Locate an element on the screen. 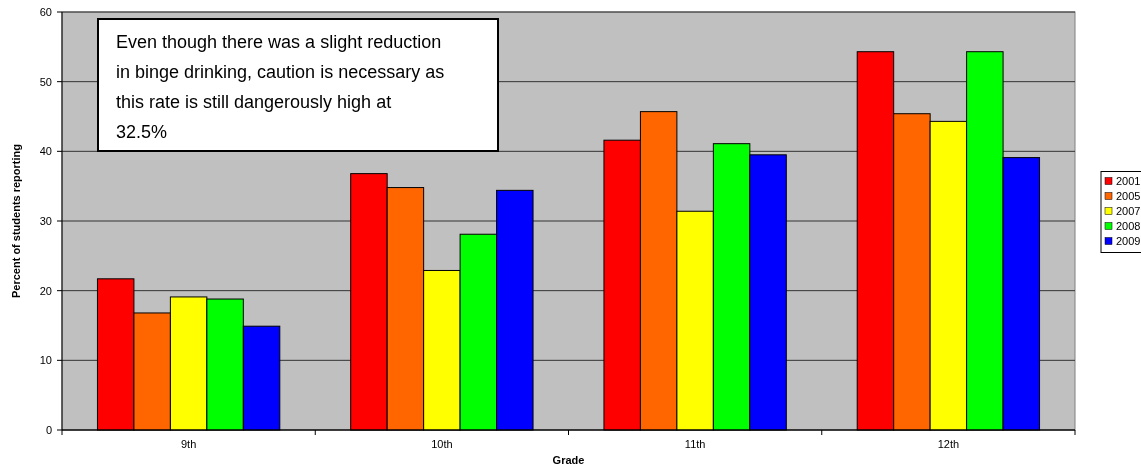 Image resolution: width=1141 pixels, height=474 pixels. legend-label: 2005 is located at coordinates (1128, 196).